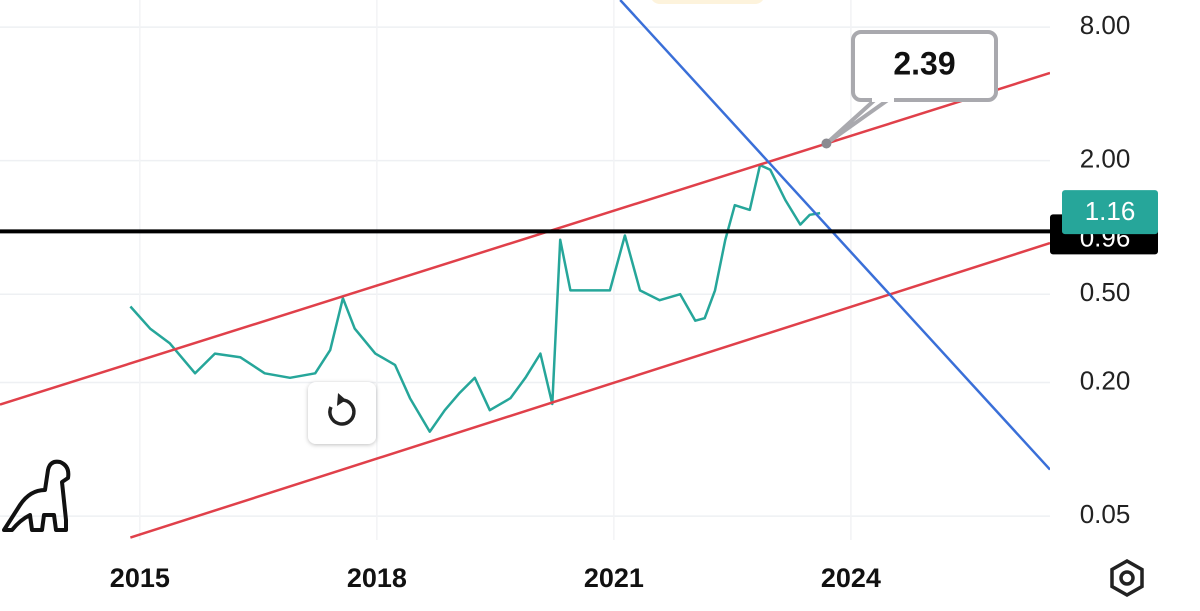 The width and height of the screenshot is (1200, 611). I want to click on settings-button, so click(1127, 578).